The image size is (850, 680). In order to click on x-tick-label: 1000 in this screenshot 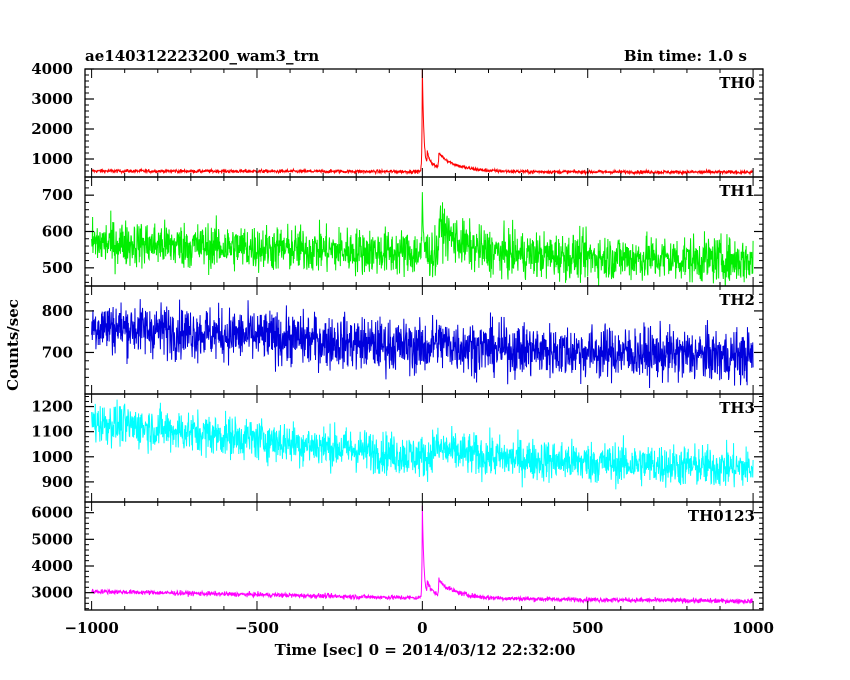, I will do `click(753, 628)`.